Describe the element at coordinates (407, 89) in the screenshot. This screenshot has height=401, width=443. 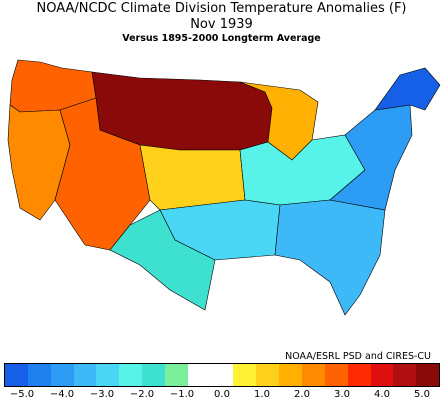
I see `region-new-england` at that location.